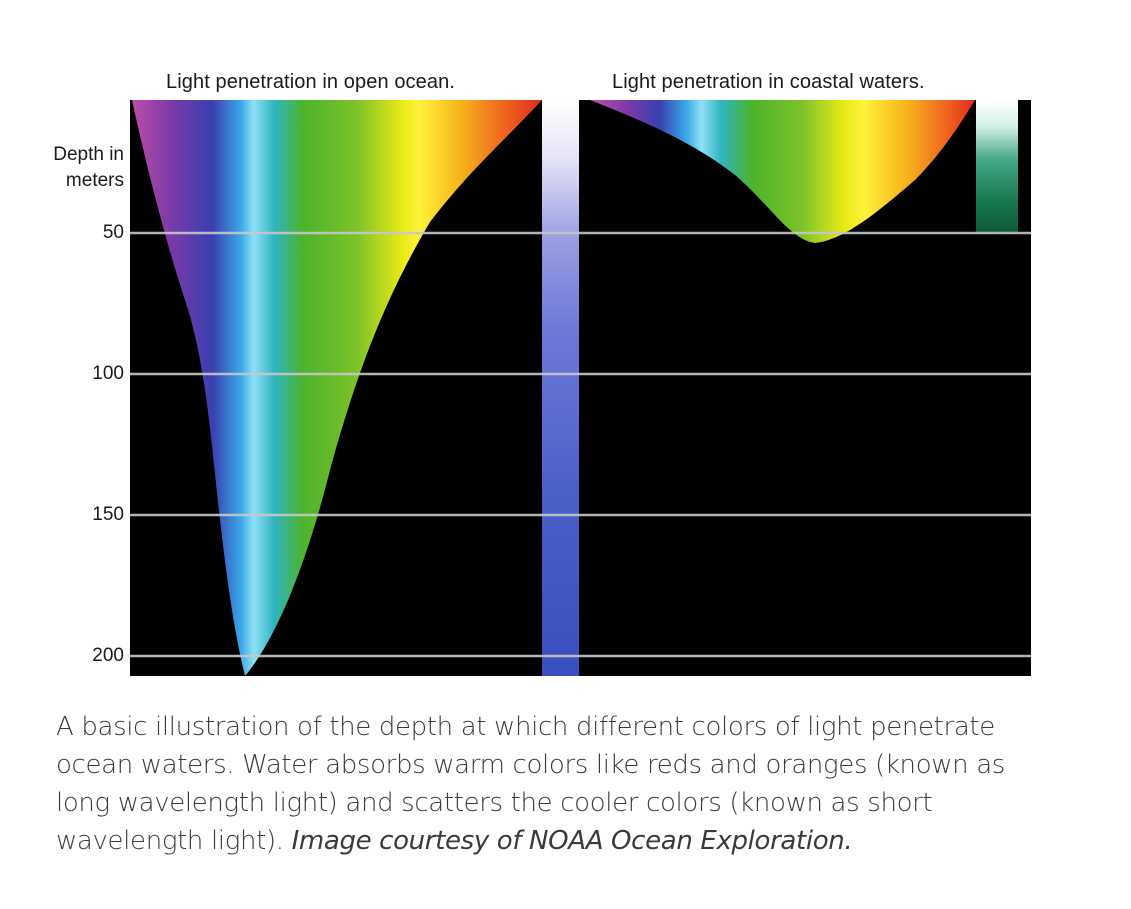  What do you see at coordinates (997, 166) in the screenshot?
I see `coastal-light-column` at bounding box center [997, 166].